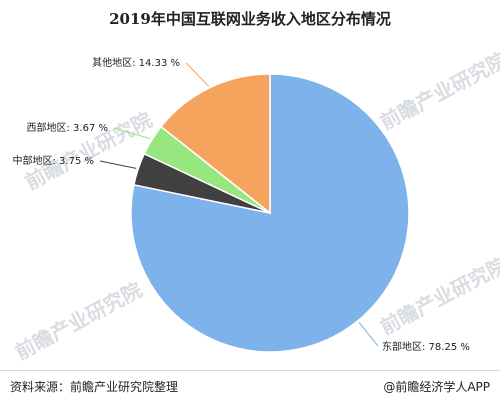 This screenshot has height=404, width=500. I want to click on slice-label-3: 西部地区: 3.67 %, so click(68, 127).